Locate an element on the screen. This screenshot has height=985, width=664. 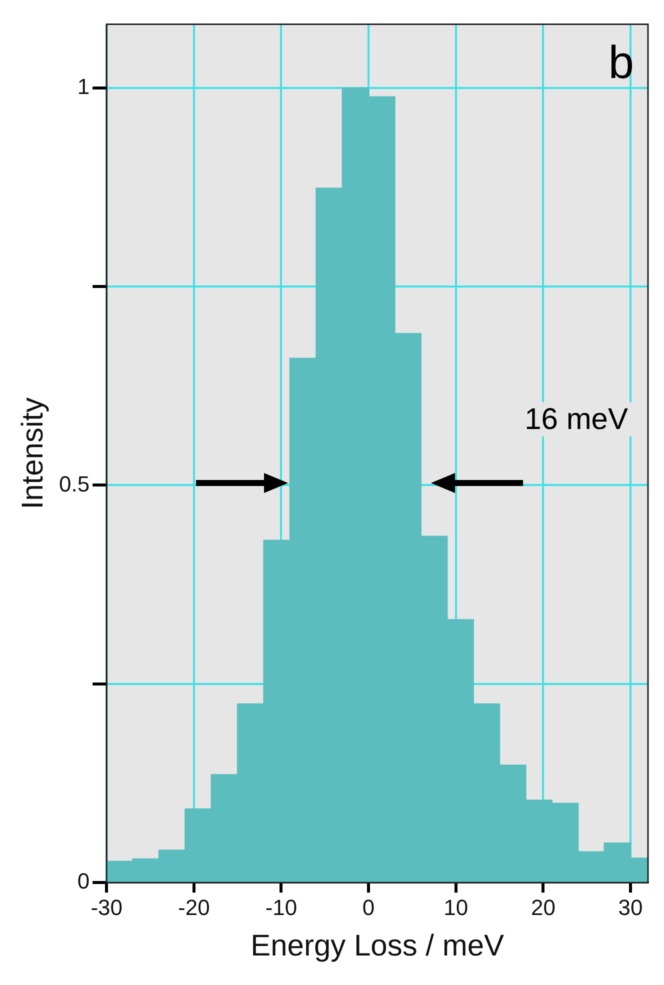
x-axis-title: Energy Loss / meV is located at coordinates (377, 945).